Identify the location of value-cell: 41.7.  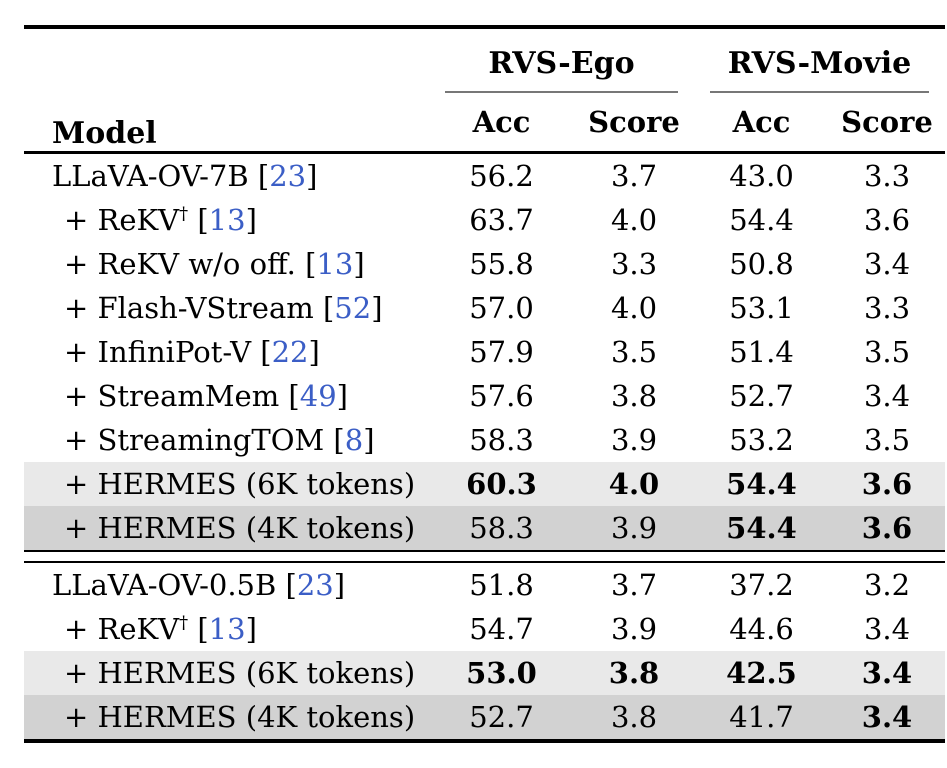
(761, 716).